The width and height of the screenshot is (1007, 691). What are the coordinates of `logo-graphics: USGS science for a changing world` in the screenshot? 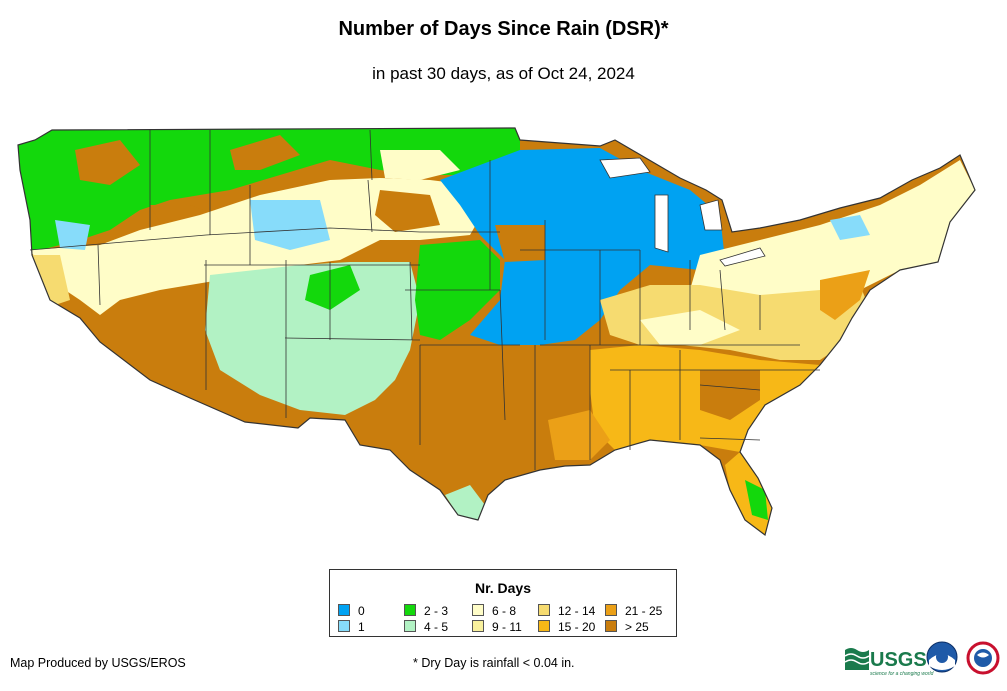 It's located at (922, 659).